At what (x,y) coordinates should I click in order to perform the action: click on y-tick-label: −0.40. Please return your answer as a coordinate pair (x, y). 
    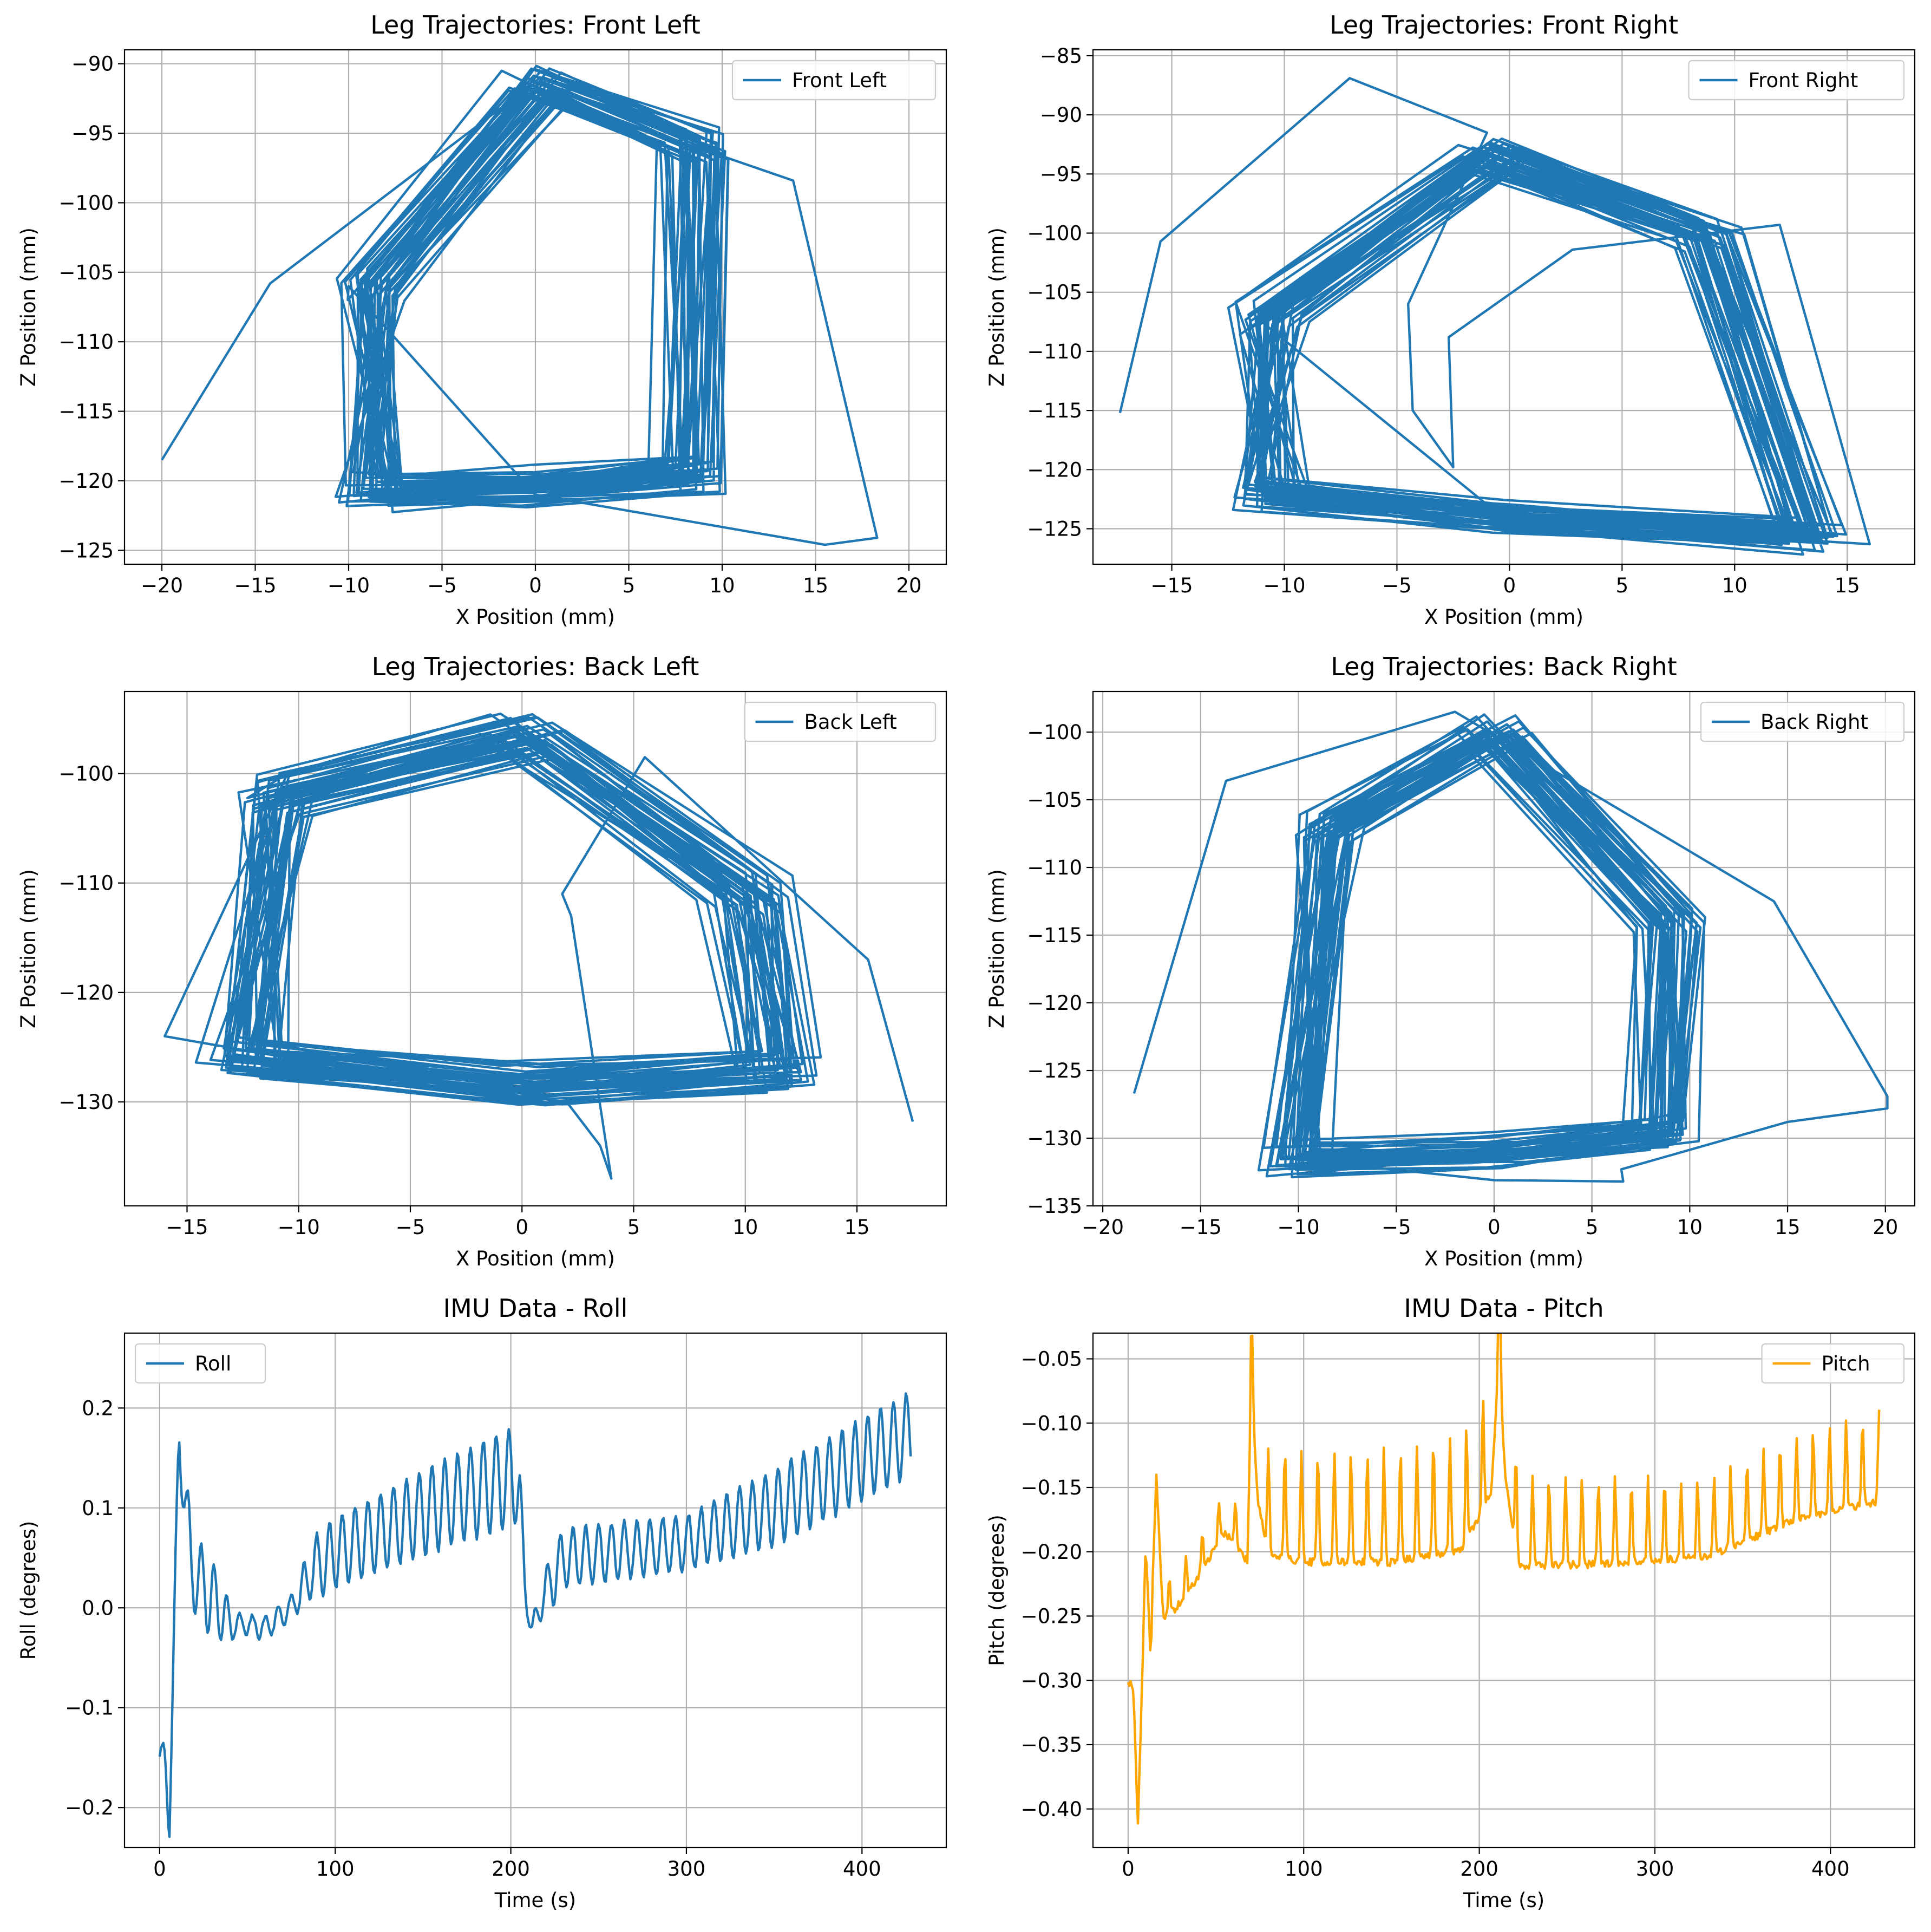
    Looking at the image, I should click on (1051, 1809).